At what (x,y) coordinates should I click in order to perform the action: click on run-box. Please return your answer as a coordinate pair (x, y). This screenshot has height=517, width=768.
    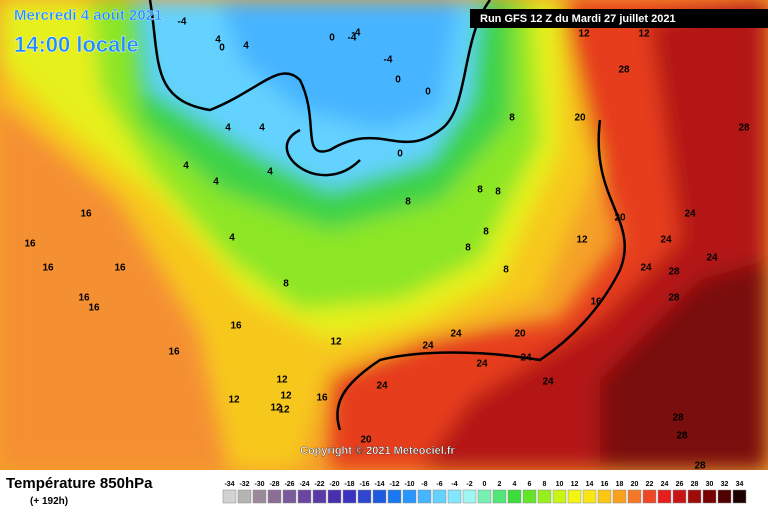
    Looking at the image, I should click on (619, 18).